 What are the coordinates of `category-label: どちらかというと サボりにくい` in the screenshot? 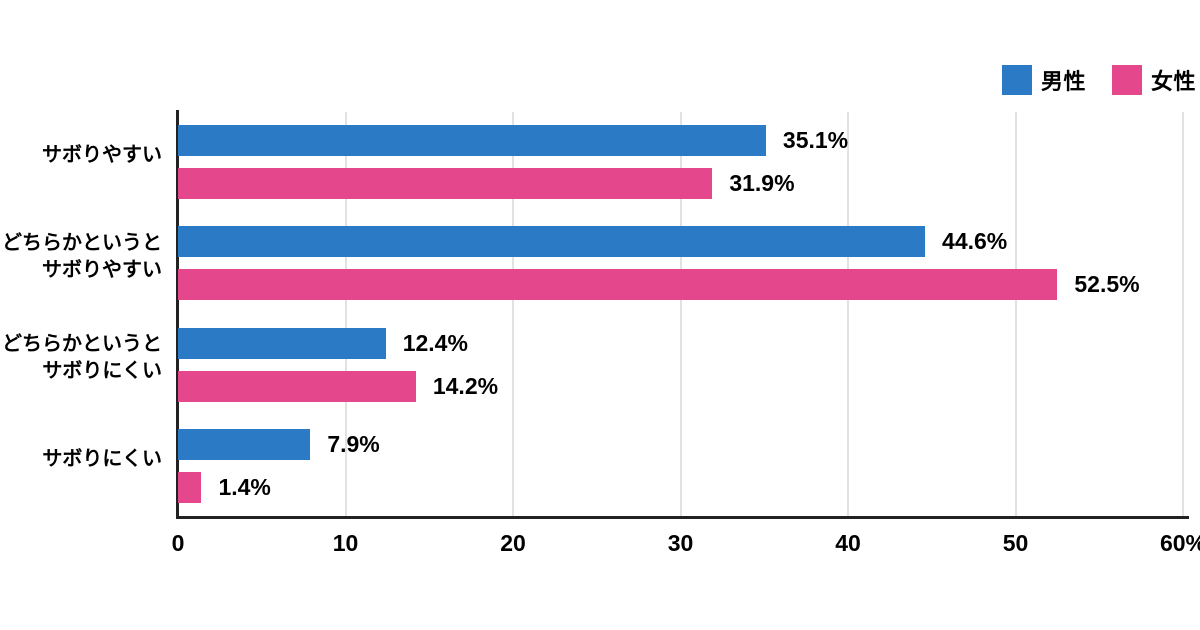 It's located at (82, 357).